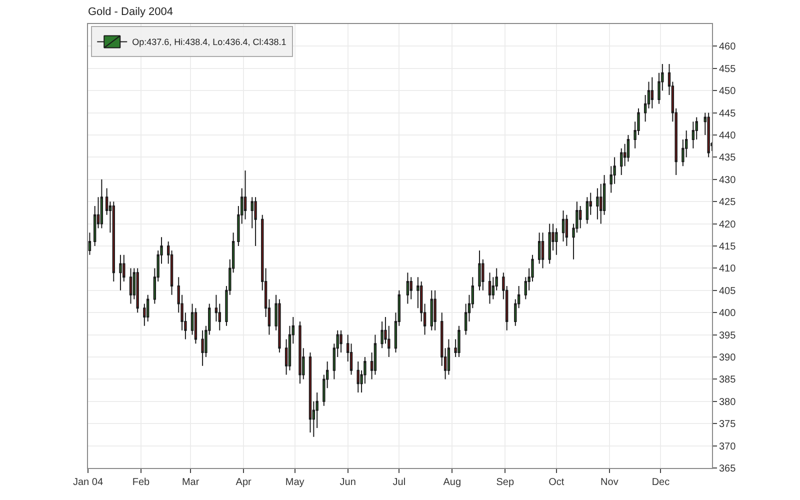 The height and width of the screenshot is (500, 800). What do you see at coordinates (727, 158) in the screenshot?
I see `y-tick-label: 435` at bounding box center [727, 158].